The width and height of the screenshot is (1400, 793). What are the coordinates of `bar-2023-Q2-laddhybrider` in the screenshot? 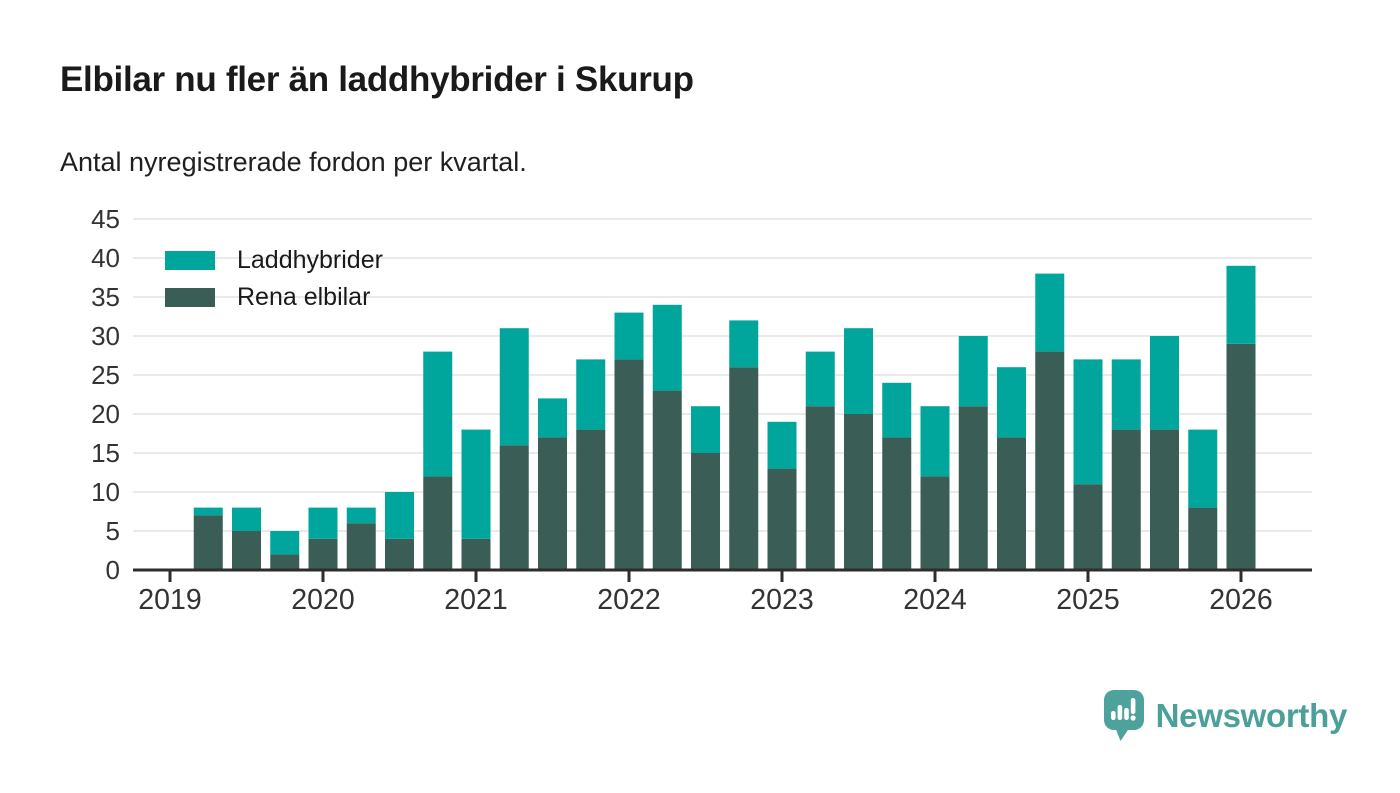 It's located at (820, 379).